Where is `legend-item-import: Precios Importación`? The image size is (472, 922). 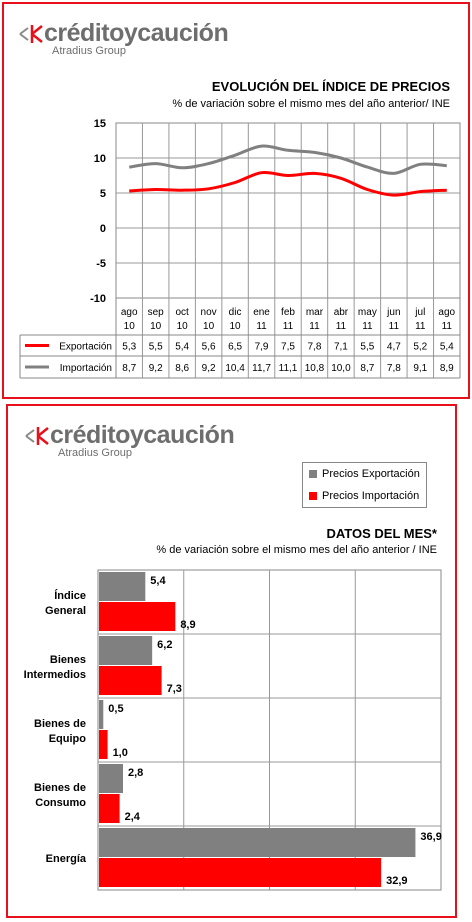 legend-item-import: Precios Importación is located at coordinates (364, 496).